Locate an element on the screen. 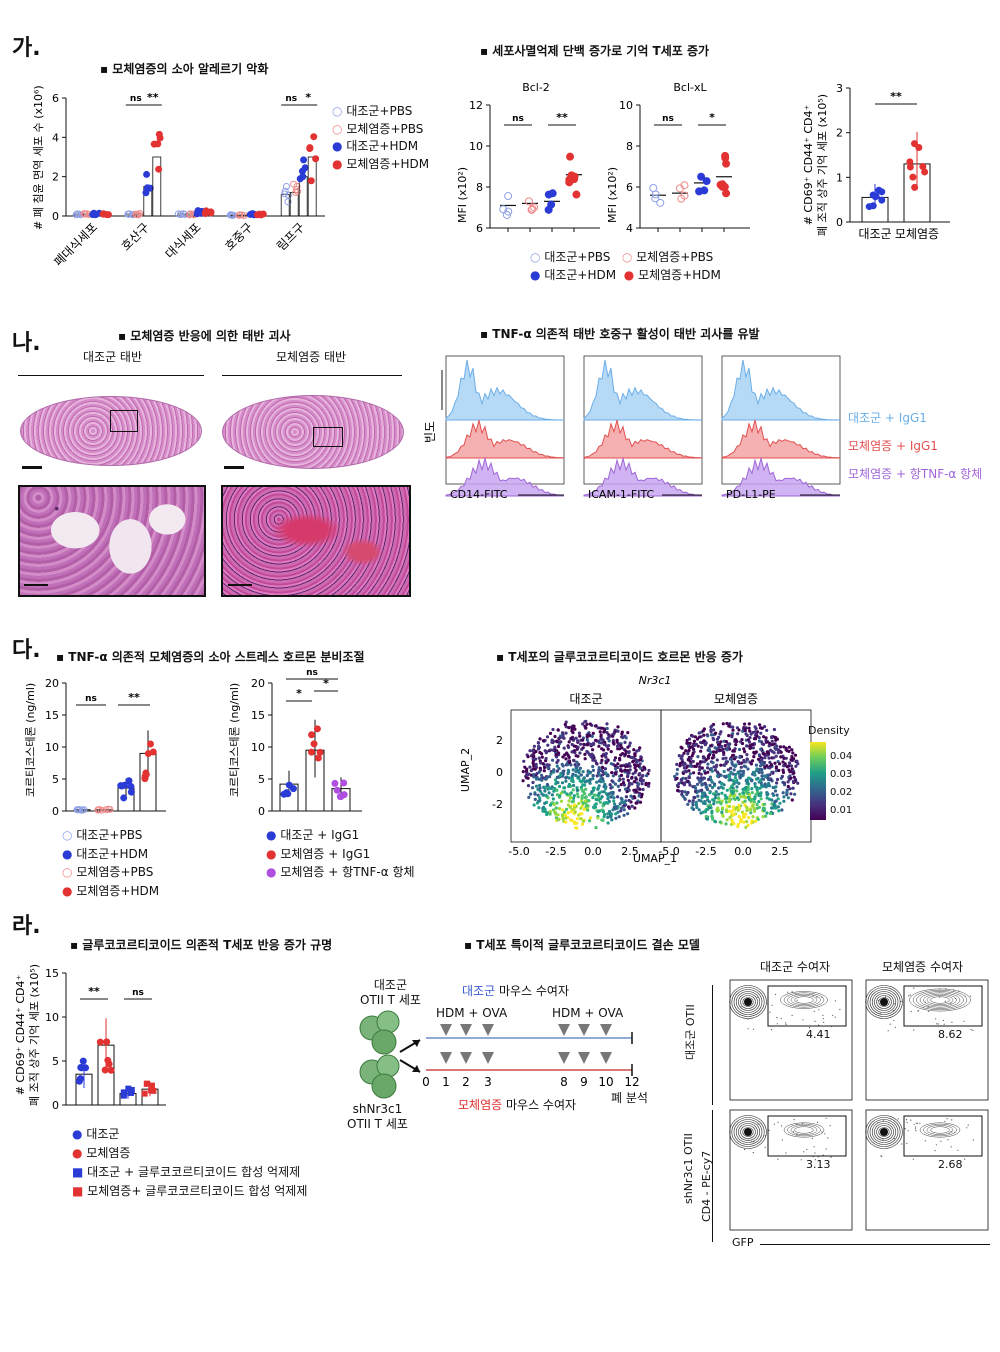 This screenshot has height=1352, width=1000. legend-item: ● 모체염증 is located at coordinates (101, 1153).